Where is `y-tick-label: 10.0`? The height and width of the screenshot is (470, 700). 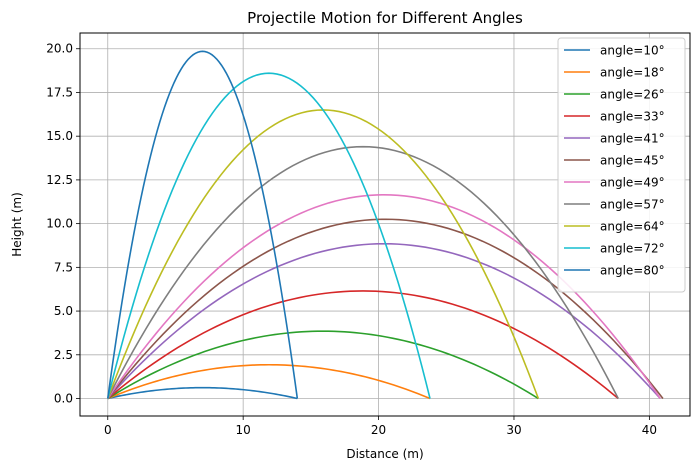
y-tick-label: 10.0 is located at coordinates (59, 224).